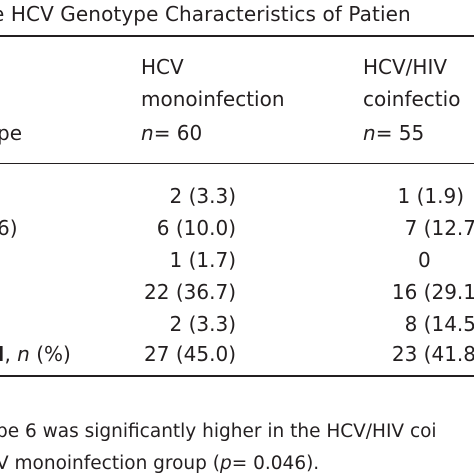 The height and width of the screenshot is (474, 474). I want to click on col-mono-header-line1: HCV, so click(162, 67).